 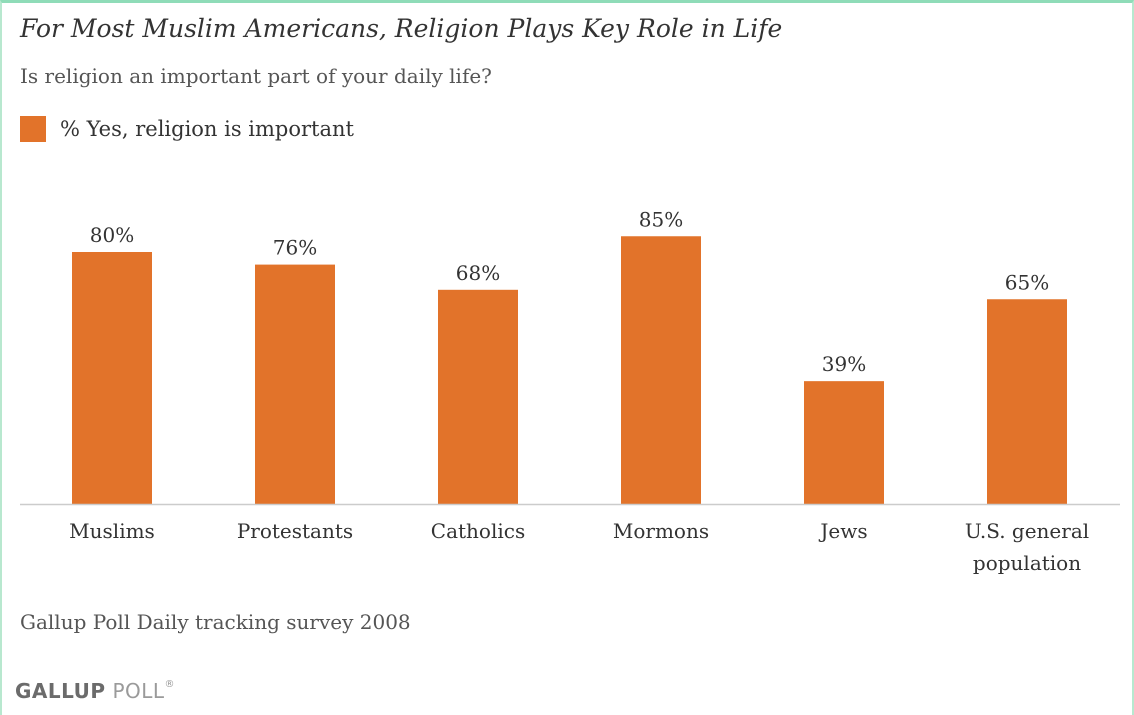 I want to click on gallup-poll-logo: GALLUP POLL®, so click(x=95, y=691).